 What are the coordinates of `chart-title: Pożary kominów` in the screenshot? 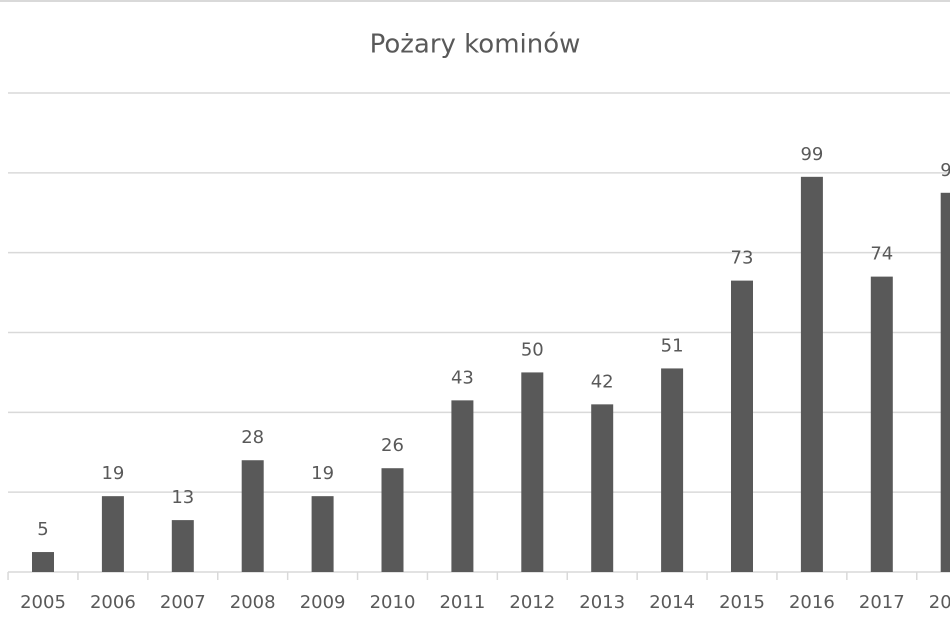 It's located at (475, 45).